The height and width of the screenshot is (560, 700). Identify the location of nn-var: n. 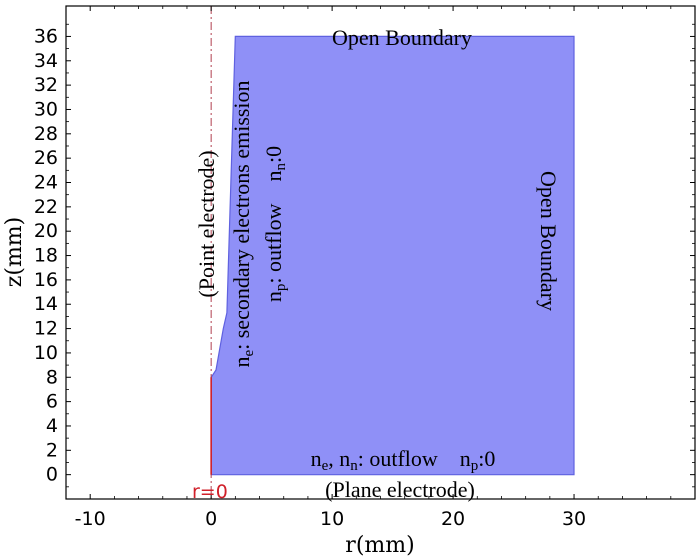
(273, 176).